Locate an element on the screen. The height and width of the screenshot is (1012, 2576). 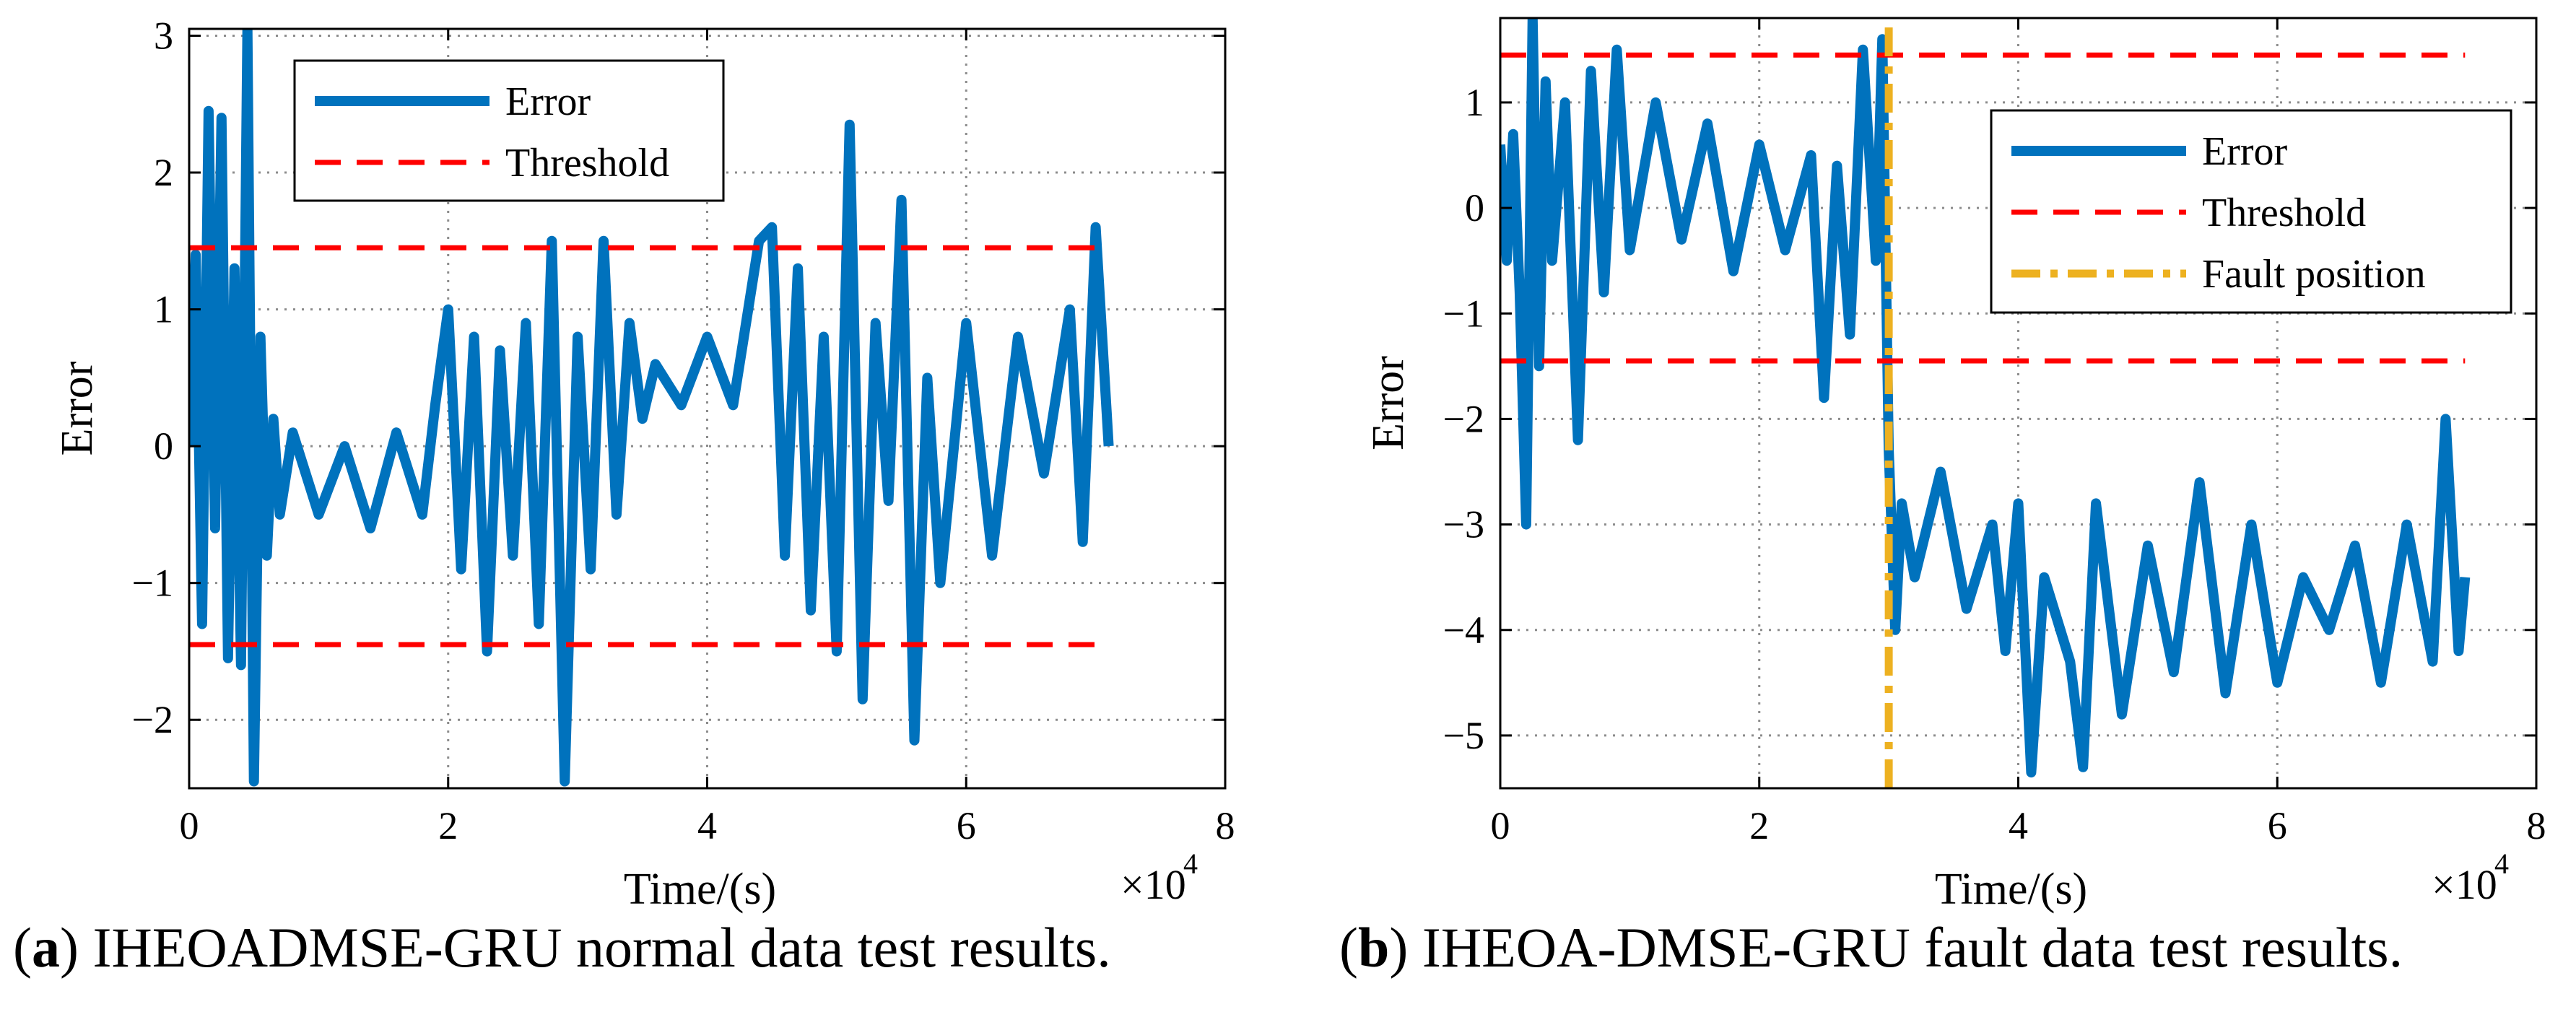
y-tick-label-2: 0 is located at coordinates (163, 446).